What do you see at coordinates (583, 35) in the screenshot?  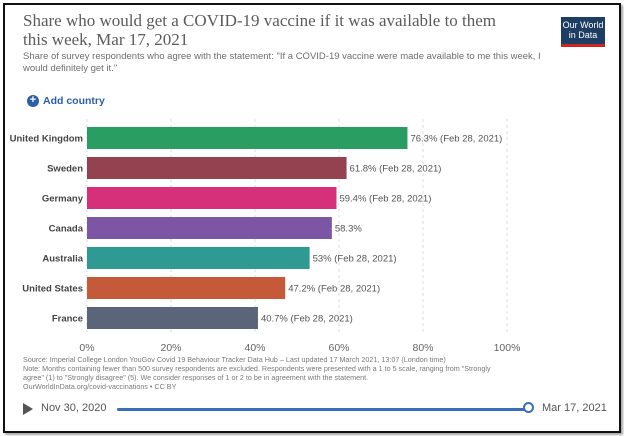 I see `logo-line-2: in Data` at bounding box center [583, 35].